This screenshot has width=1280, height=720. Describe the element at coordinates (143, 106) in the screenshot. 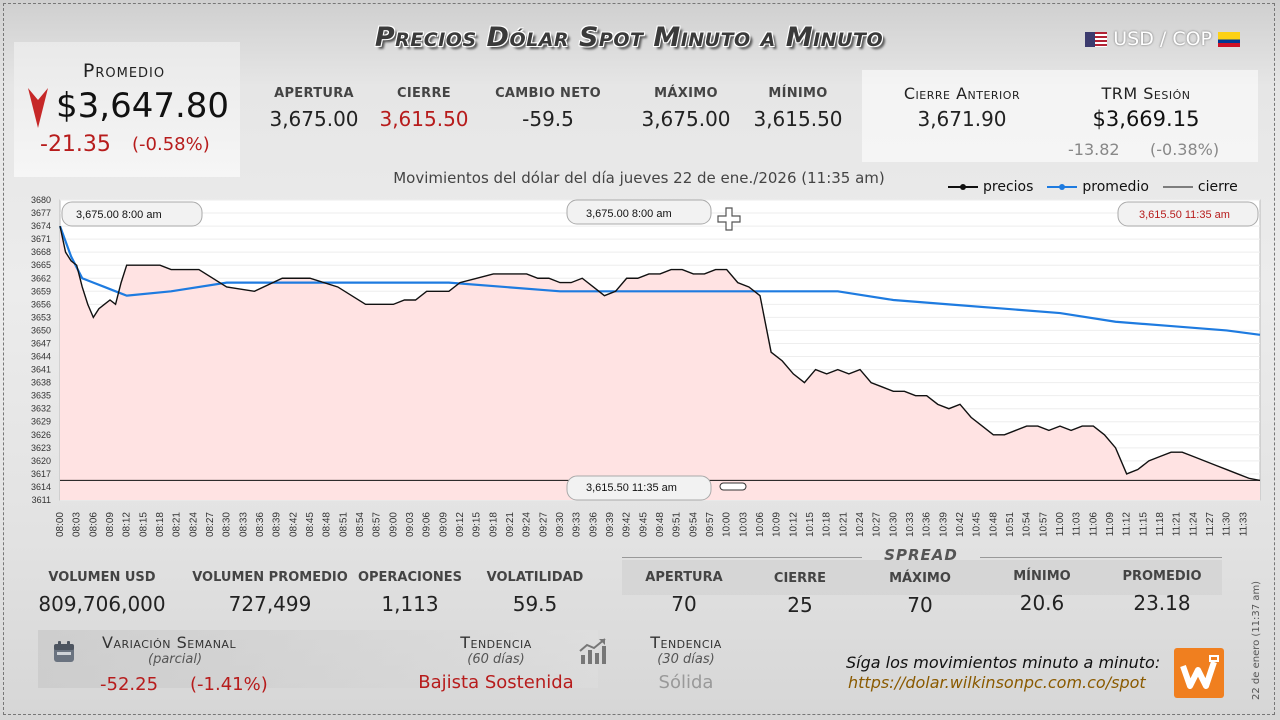

I see `promedio-value: $3,647.80` at that location.